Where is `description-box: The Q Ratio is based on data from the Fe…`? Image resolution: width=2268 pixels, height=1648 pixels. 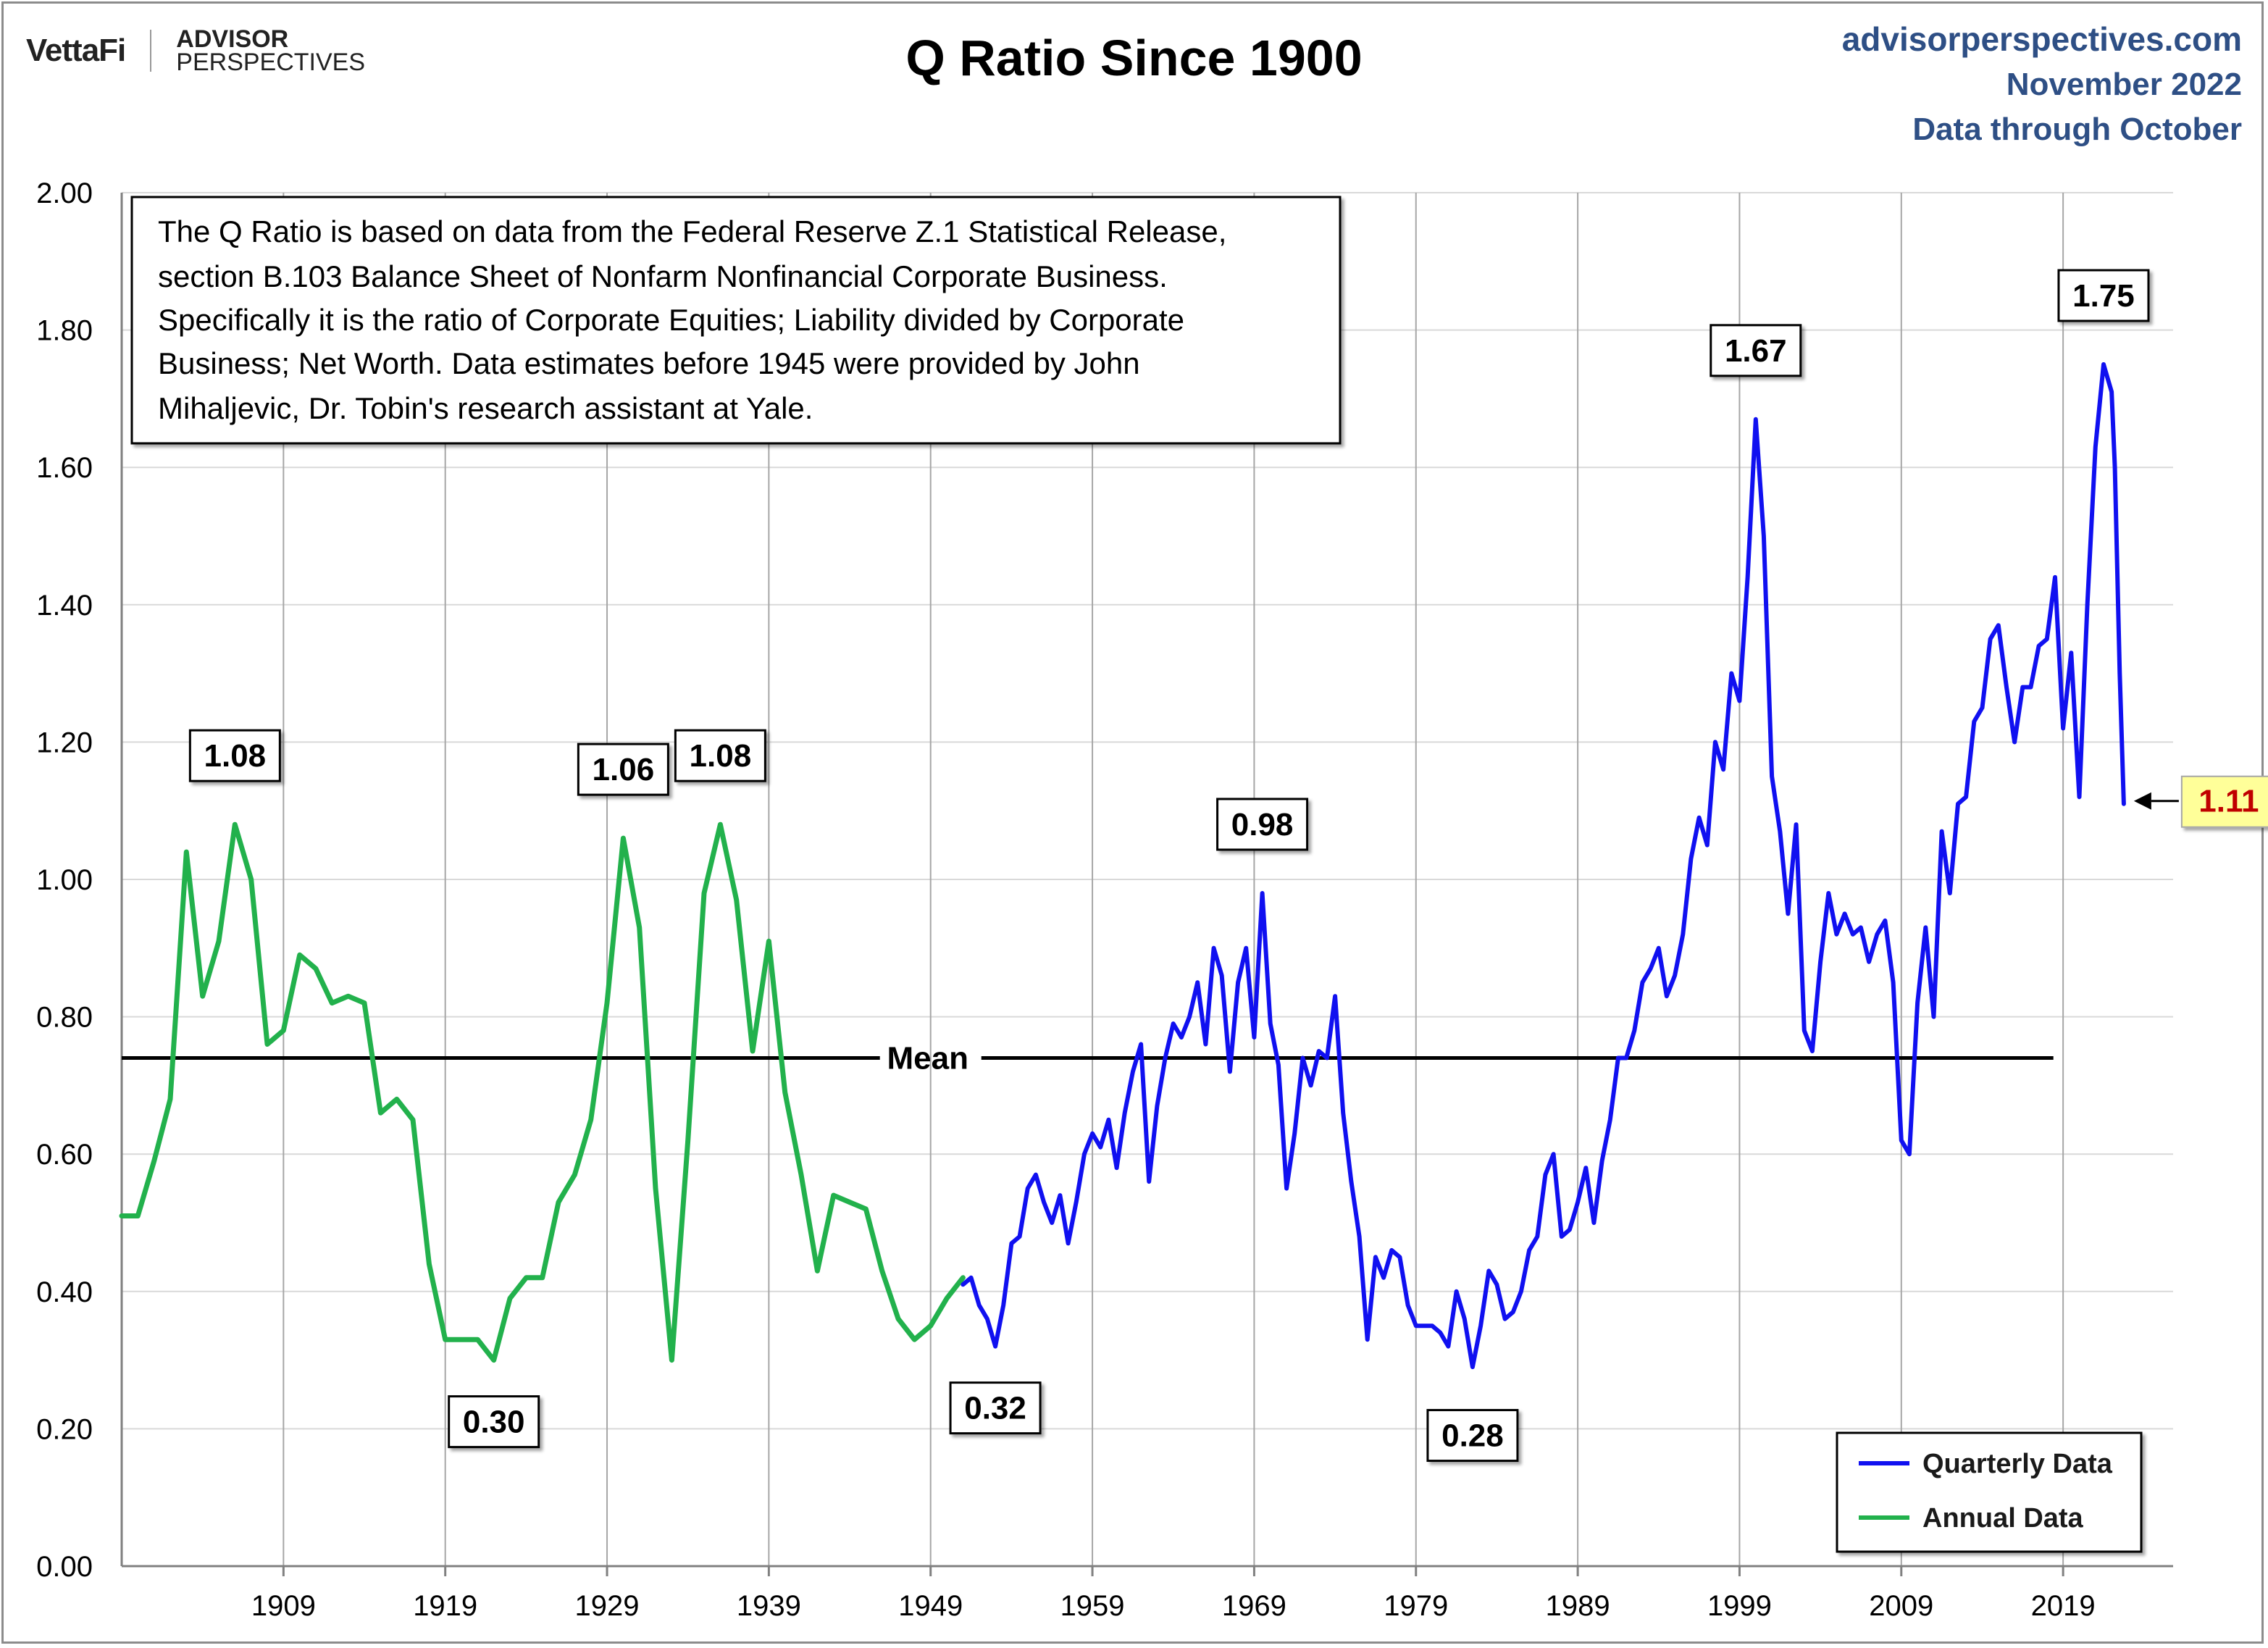
description-box: The Q Ratio is based on data from the Fe… is located at coordinates (736, 320).